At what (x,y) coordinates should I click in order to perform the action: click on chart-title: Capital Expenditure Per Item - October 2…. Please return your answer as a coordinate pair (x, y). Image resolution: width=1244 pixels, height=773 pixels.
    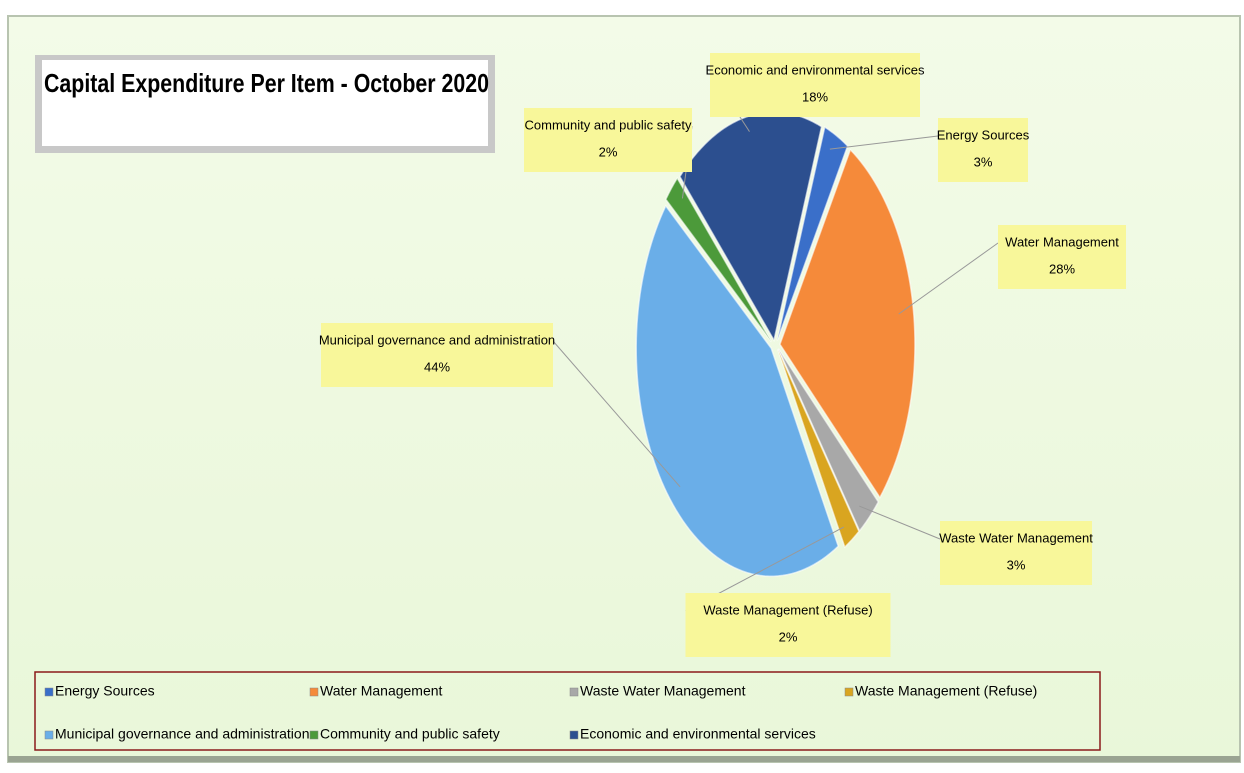
    Looking at the image, I should click on (266, 83).